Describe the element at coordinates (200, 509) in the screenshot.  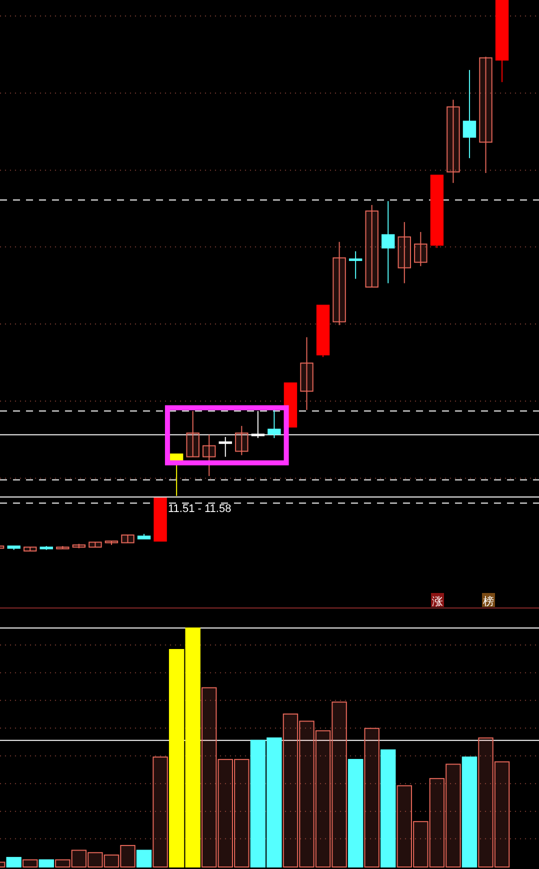
I see `annotation: 11.51 - 11.58` at that location.